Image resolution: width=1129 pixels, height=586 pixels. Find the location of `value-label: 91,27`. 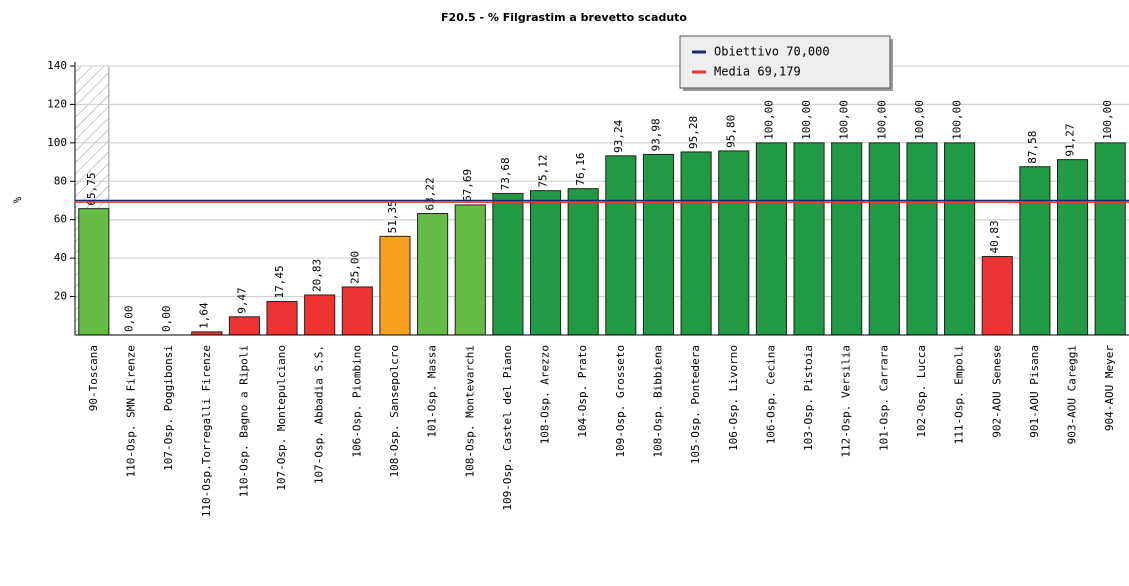

value-label: 91,27 is located at coordinates (1070, 140).